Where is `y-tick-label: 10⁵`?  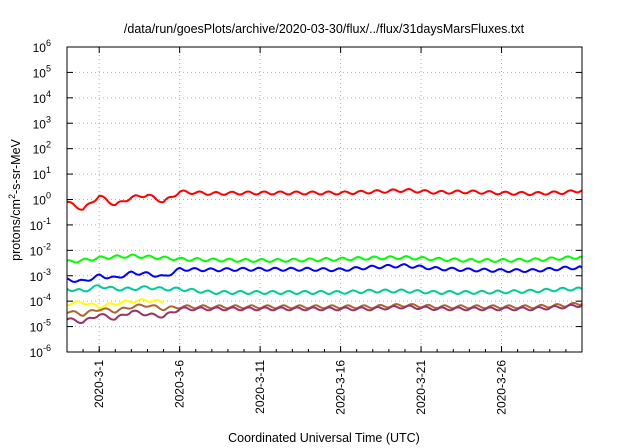 y-tick-label: 10⁵ is located at coordinates (42, 71).